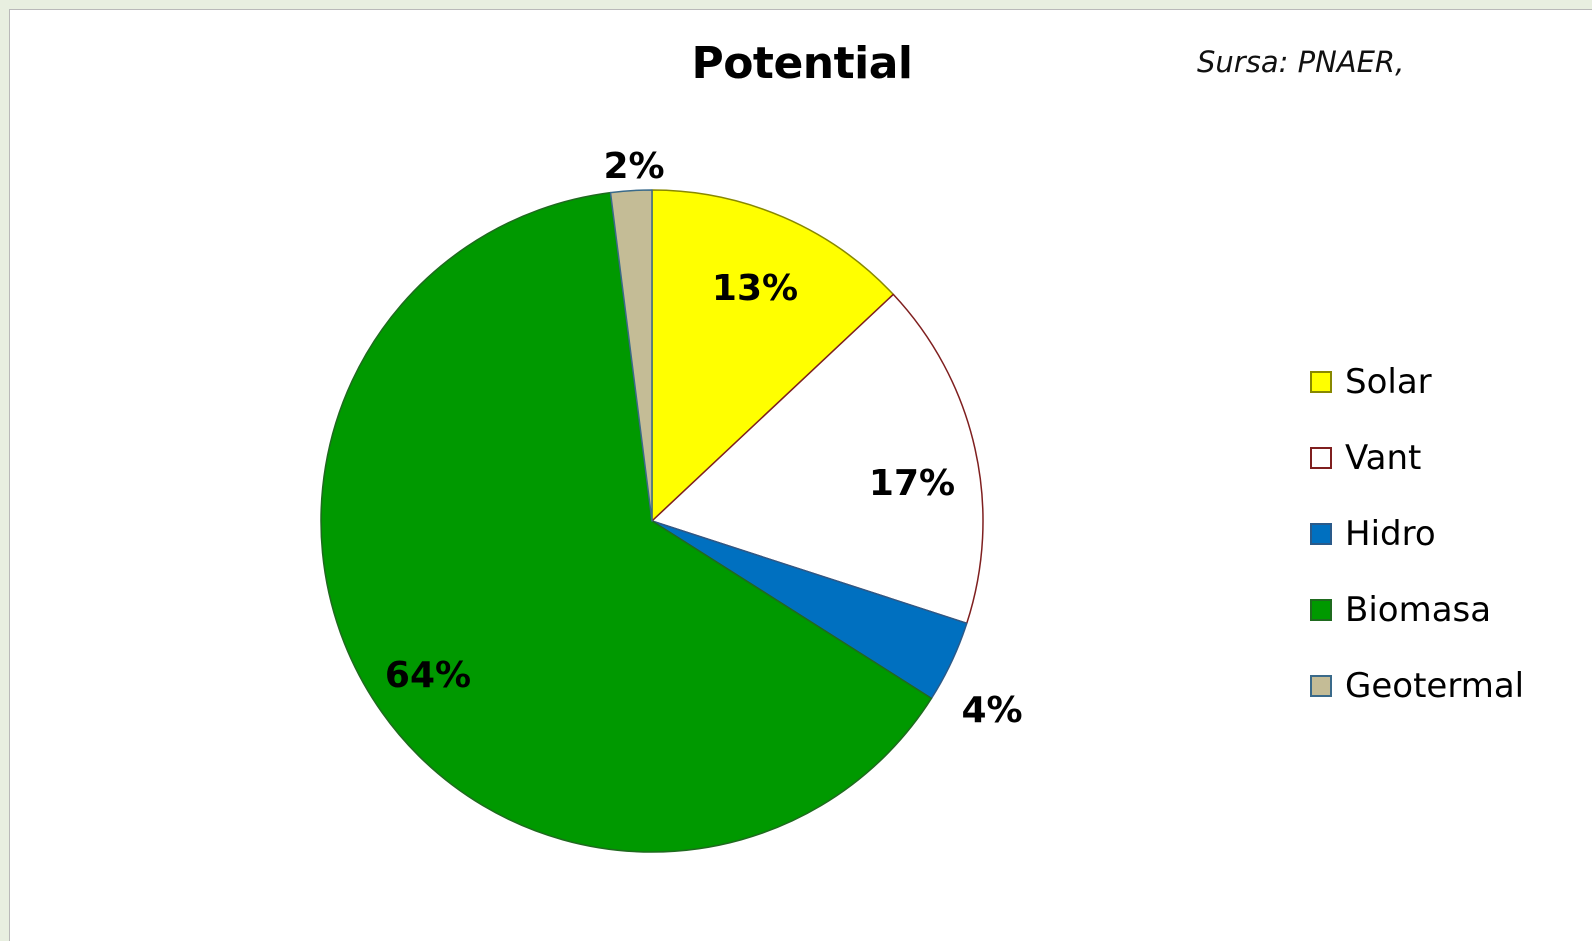  I want to click on legend-swatch-vant, so click(1321, 458).